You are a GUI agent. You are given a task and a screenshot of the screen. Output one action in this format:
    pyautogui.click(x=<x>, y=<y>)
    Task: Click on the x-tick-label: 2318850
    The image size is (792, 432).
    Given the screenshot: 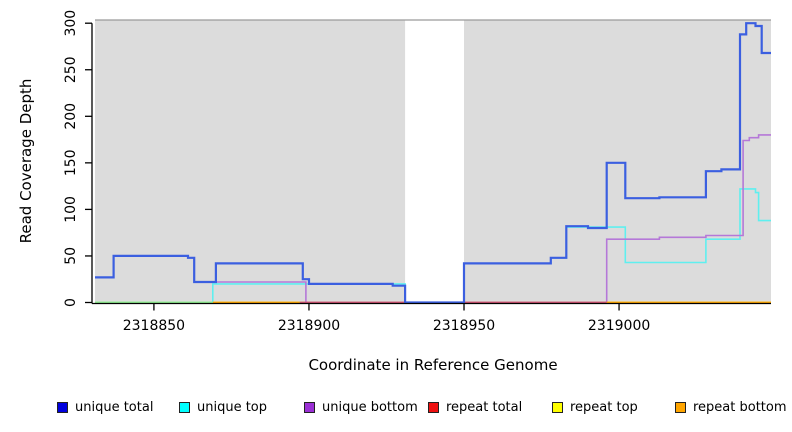 What is the action you would take?
    pyautogui.click(x=154, y=326)
    